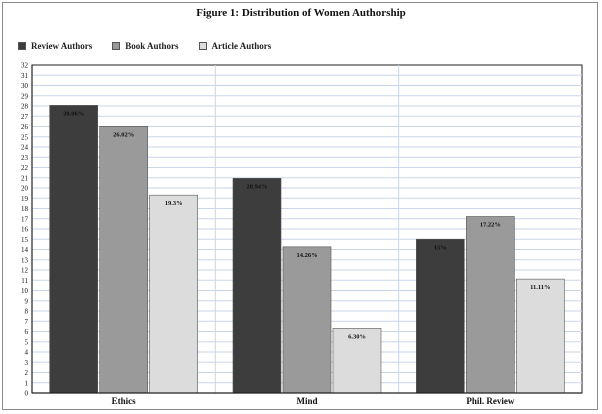 The height and width of the screenshot is (414, 602). Describe the element at coordinates (25, 219) in the screenshot. I see `y-tick-label: 17` at that location.